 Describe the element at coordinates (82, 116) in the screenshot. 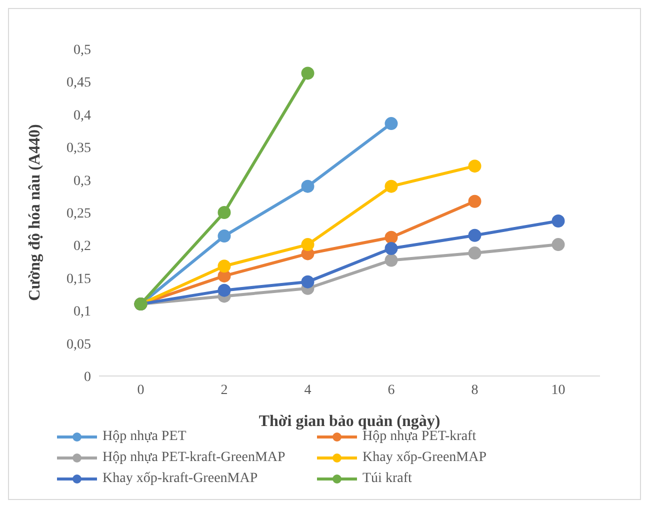

I see `y-tick-label: 0,4` at that location.